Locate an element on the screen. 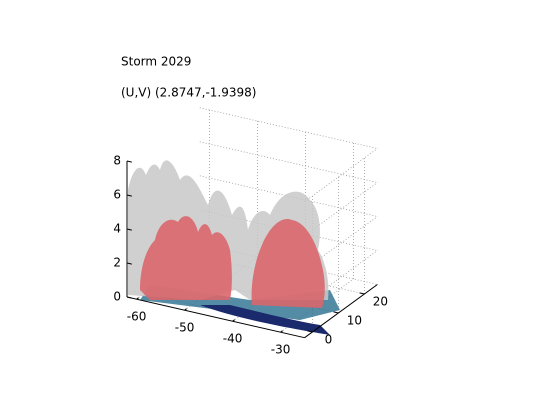 The height and width of the screenshot is (400, 533). y-tick-label: 10 is located at coordinates (354, 321).